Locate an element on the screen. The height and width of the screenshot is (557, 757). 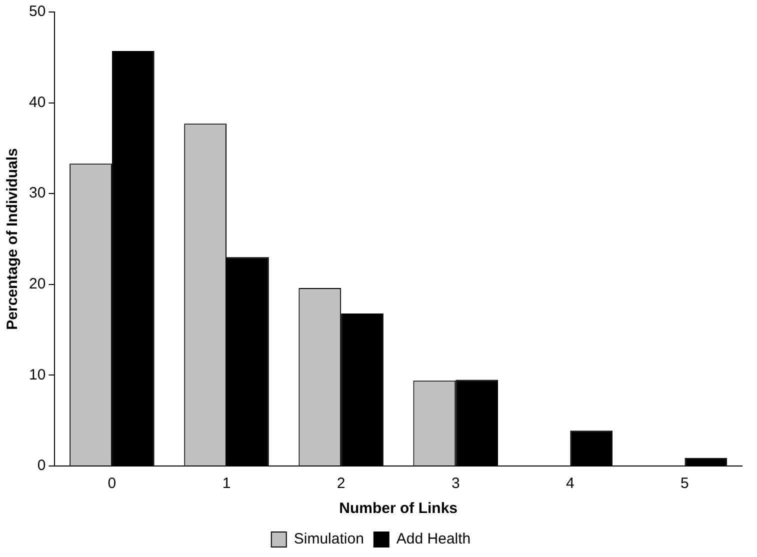
x-tick-label: 4 is located at coordinates (570, 483).